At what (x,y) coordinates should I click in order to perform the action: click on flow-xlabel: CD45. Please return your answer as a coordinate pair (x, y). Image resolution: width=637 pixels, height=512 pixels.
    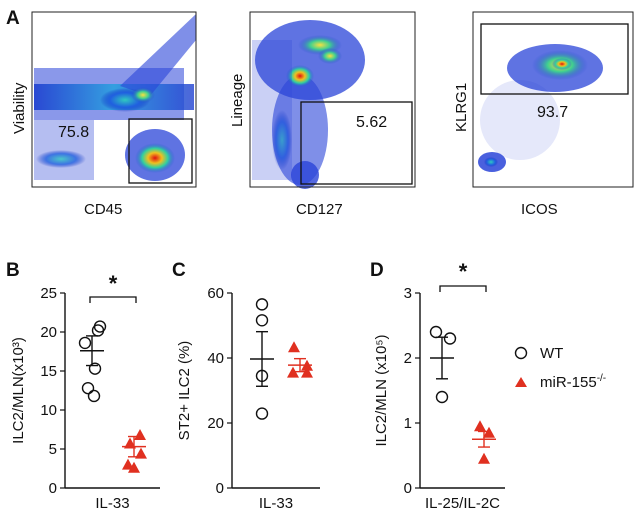
    Looking at the image, I should click on (103, 209).